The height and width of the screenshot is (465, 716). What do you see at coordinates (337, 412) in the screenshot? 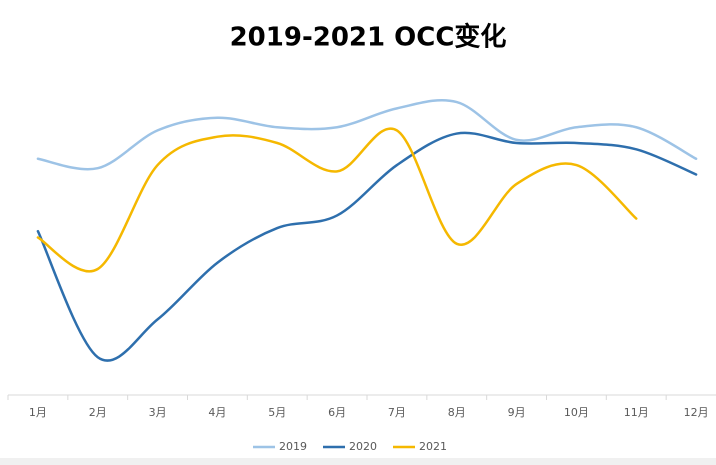
I see `x-tick-label: 6月` at bounding box center [337, 412].